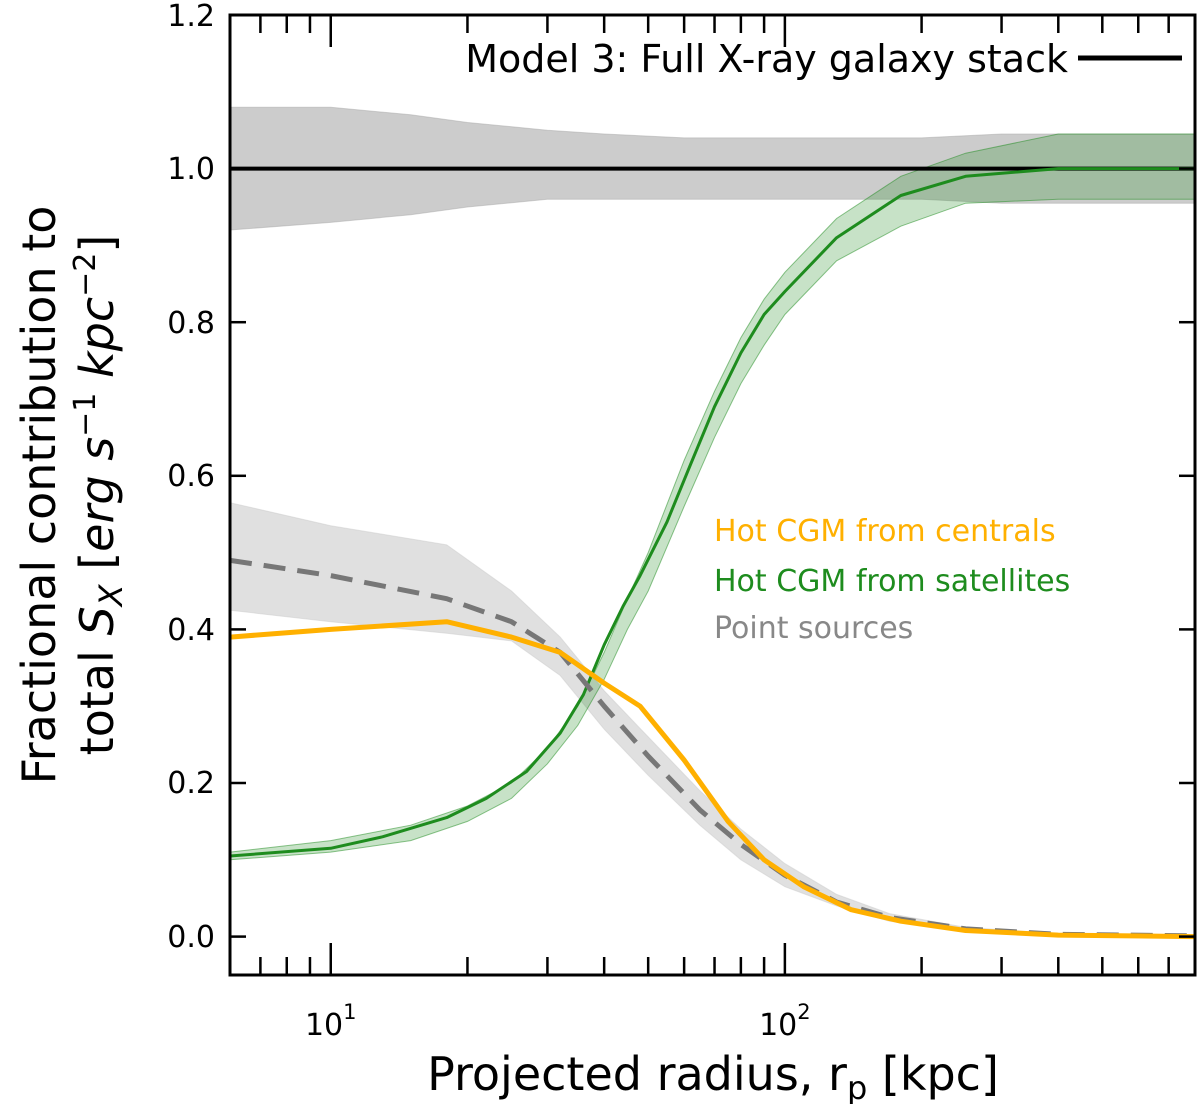 The width and height of the screenshot is (1200, 1104). Describe the element at coordinates (191, 169) in the screenshot. I see `y-tick-label-5: 1.0` at that location.